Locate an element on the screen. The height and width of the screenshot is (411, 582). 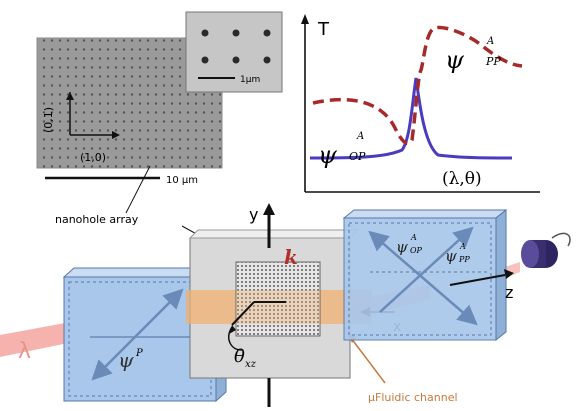
label-pp-sup: A is located at coordinates (490, 41).